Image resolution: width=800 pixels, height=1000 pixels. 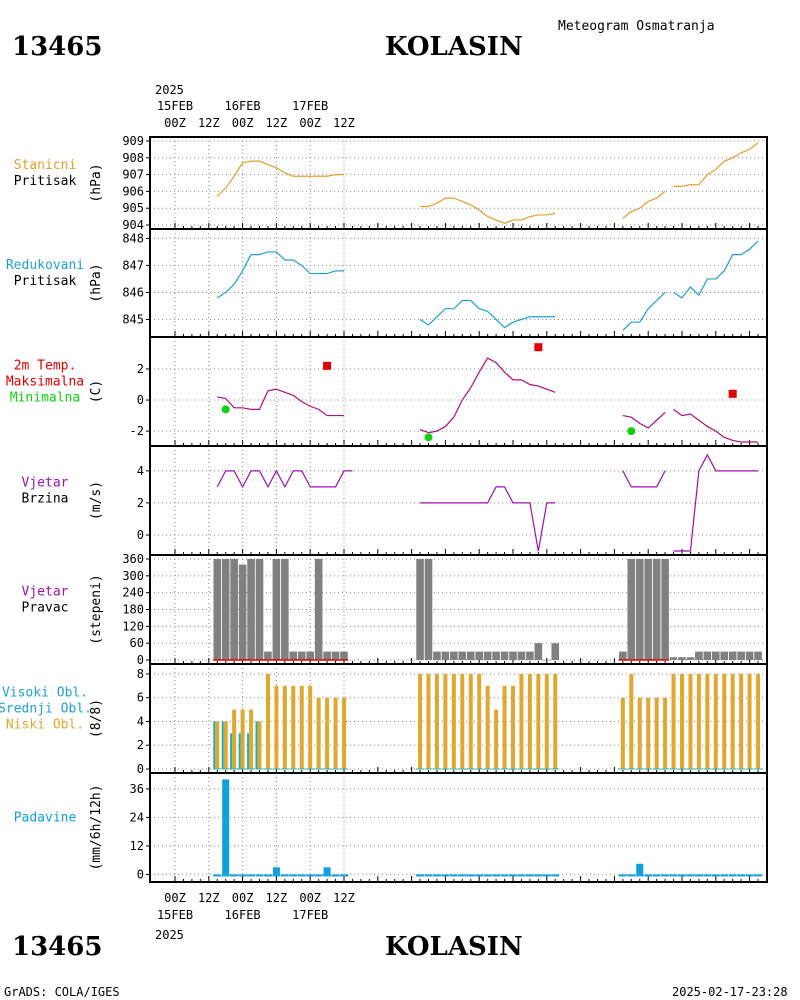 What do you see at coordinates (243, 915) in the screenshot?
I see `date-label-bottom: 16FEB` at bounding box center [243, 915].